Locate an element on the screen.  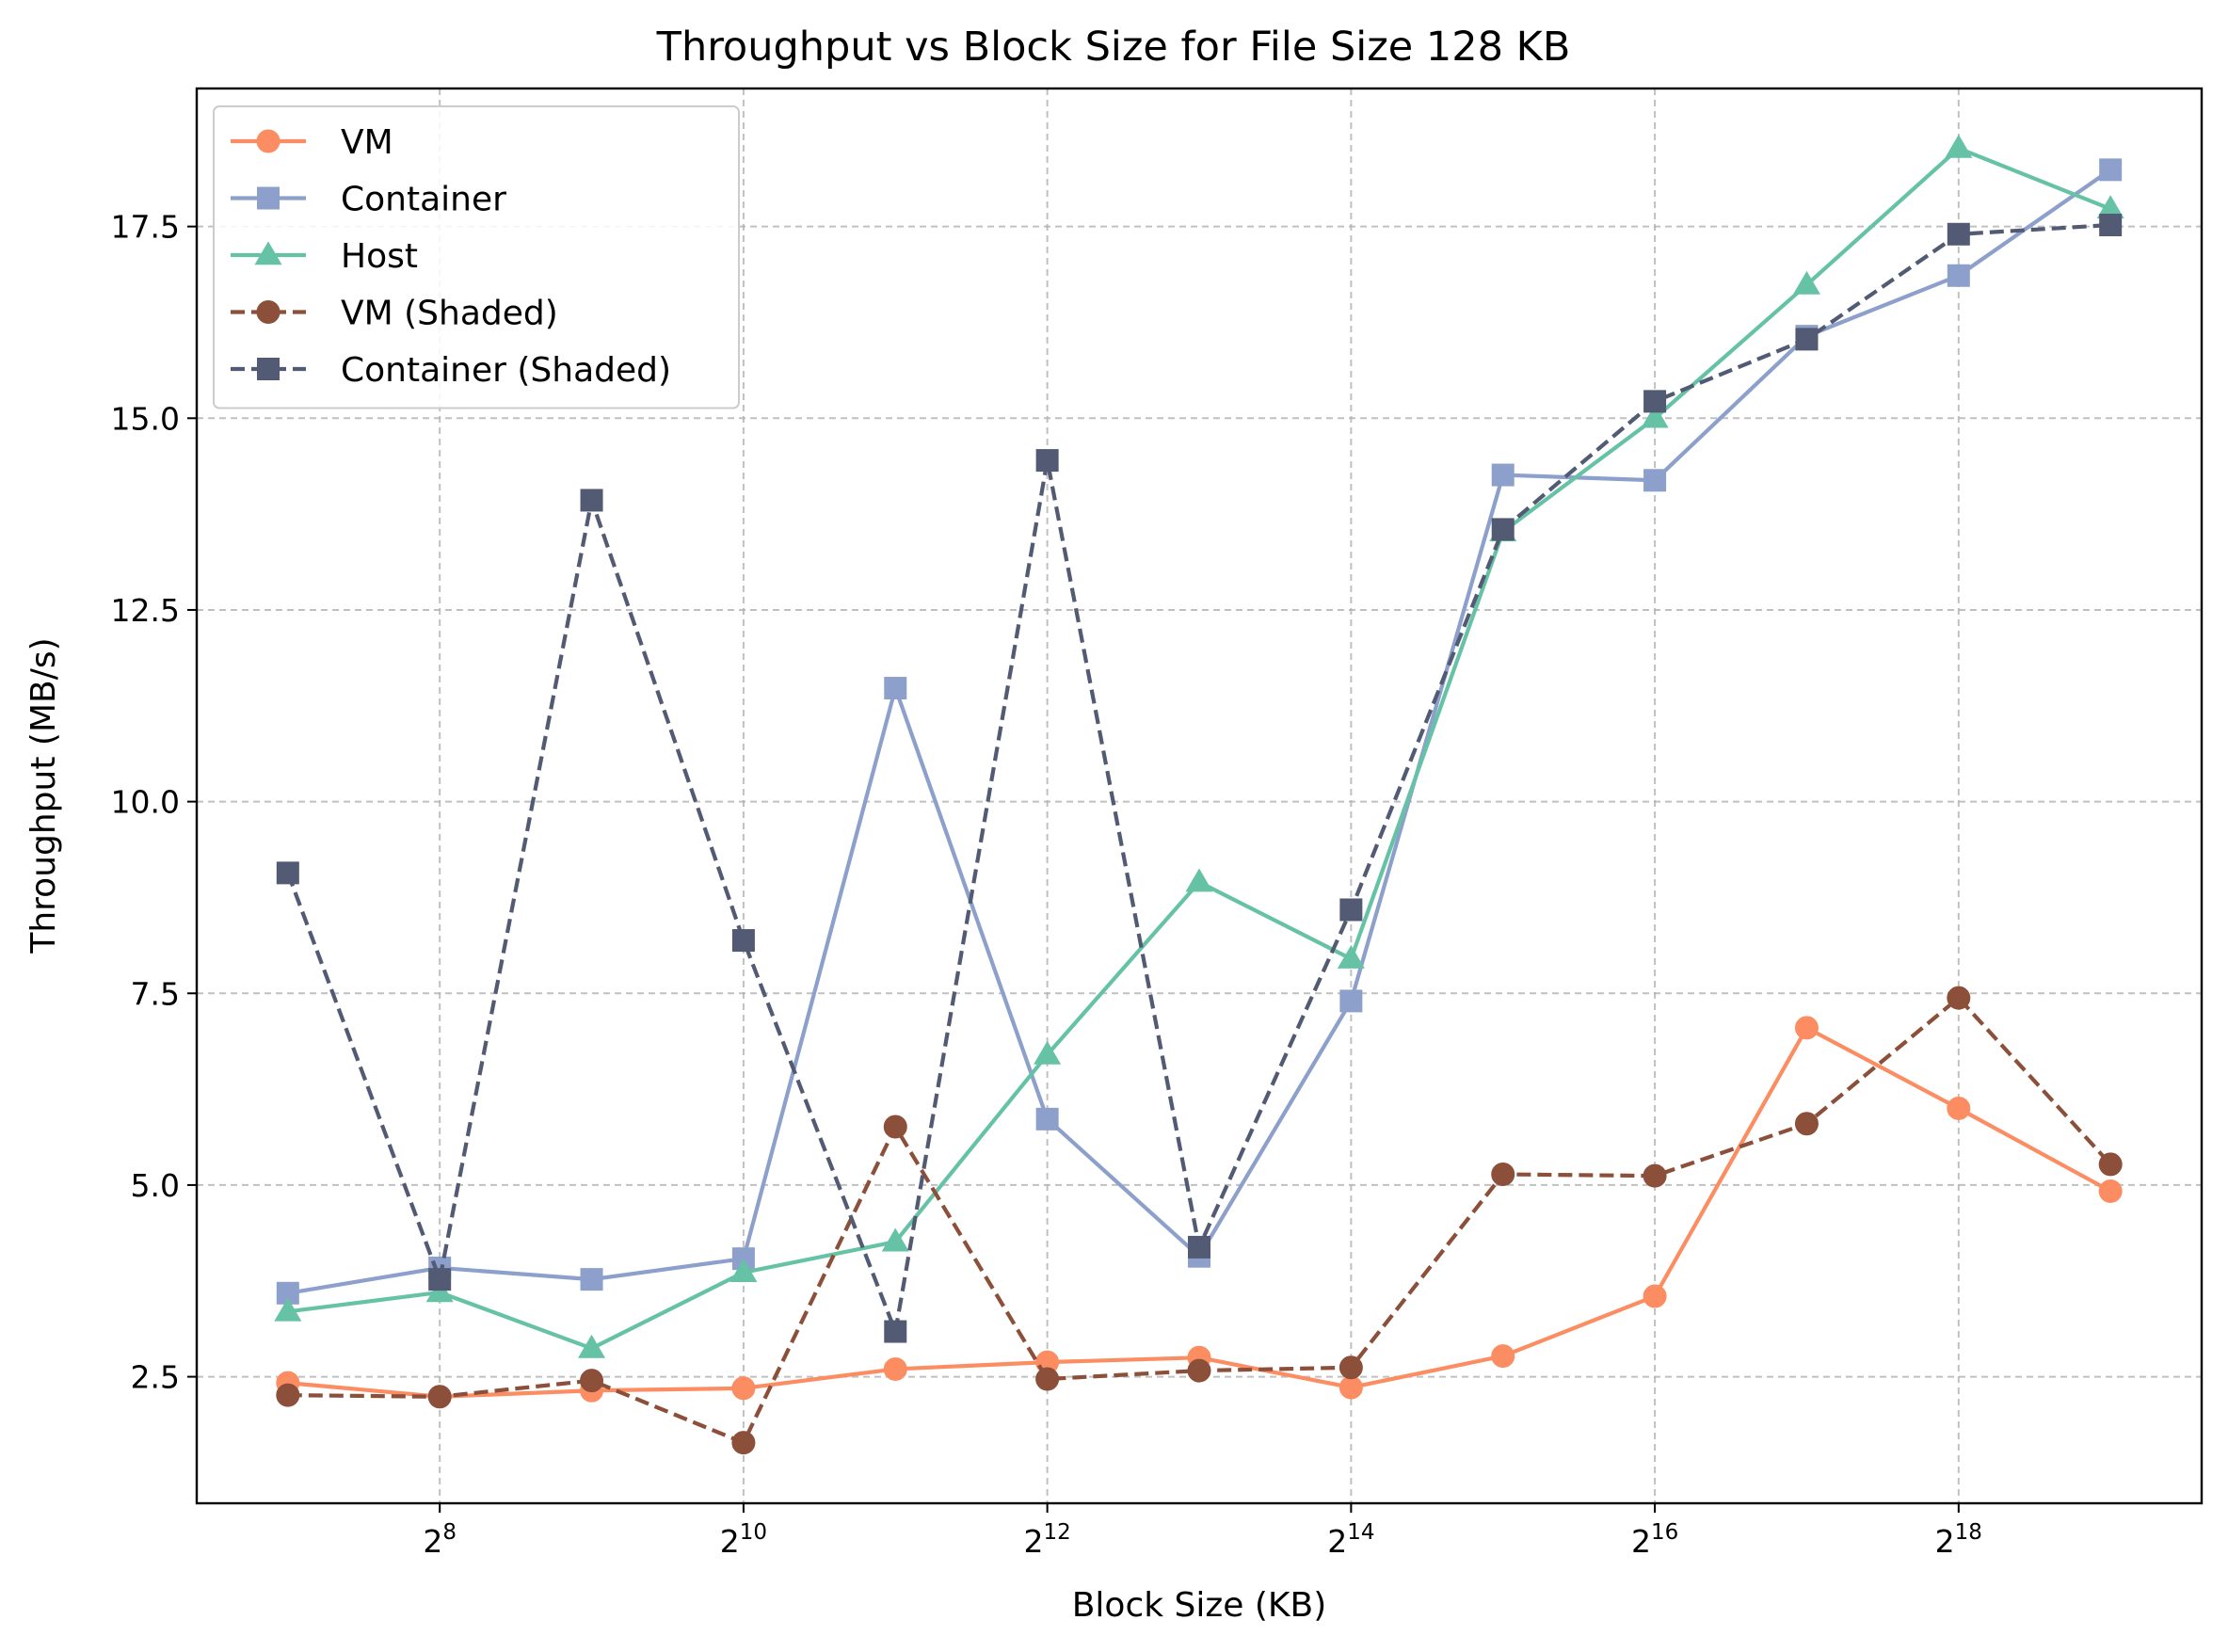
legend-item-container-shaded: Container (Shaded) is located at coordinates (451, 370).